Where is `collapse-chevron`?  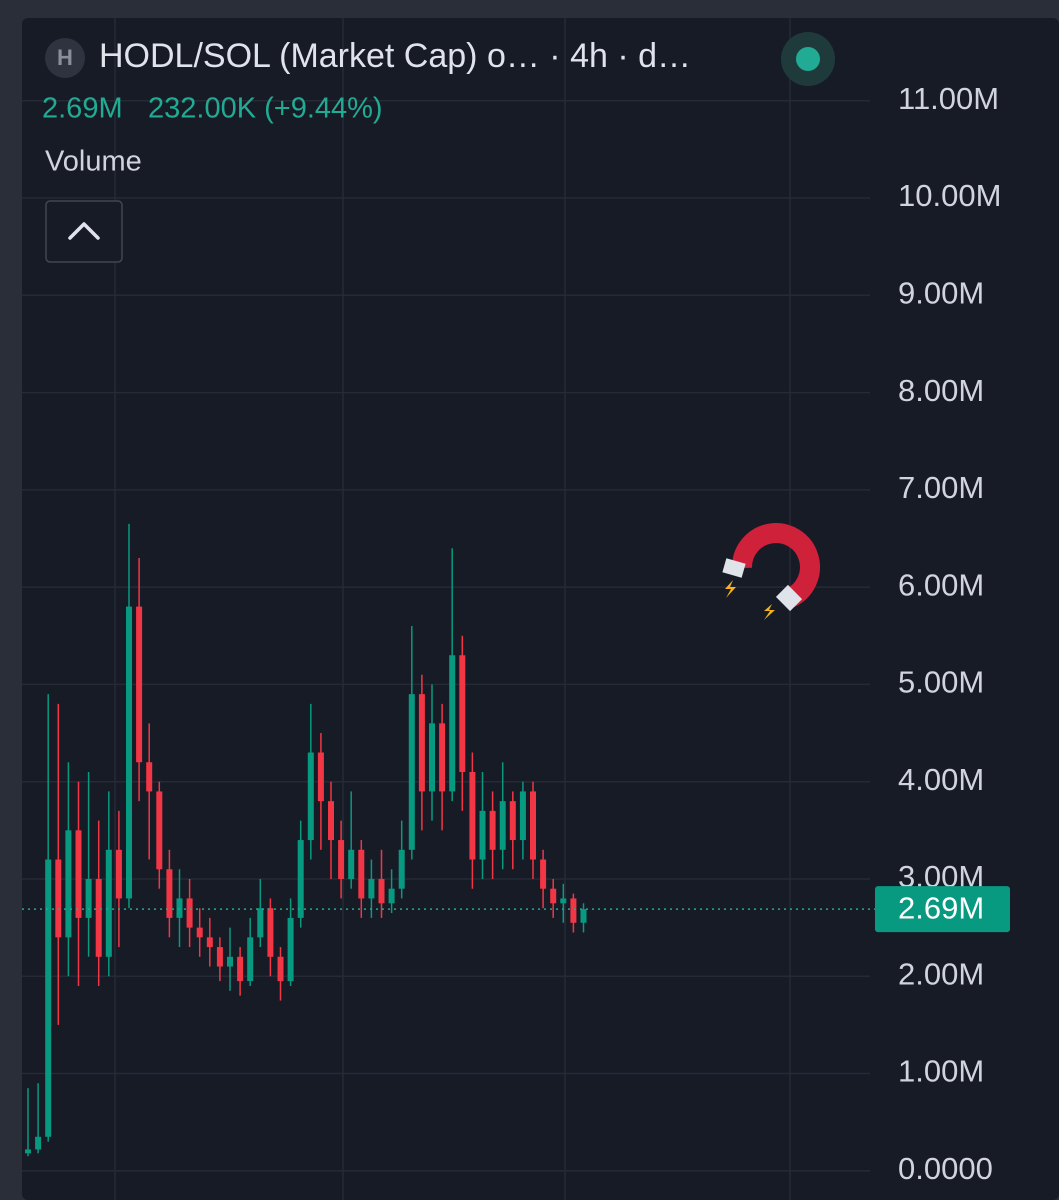 collapse-chevron is located at coordinates (84, 231).